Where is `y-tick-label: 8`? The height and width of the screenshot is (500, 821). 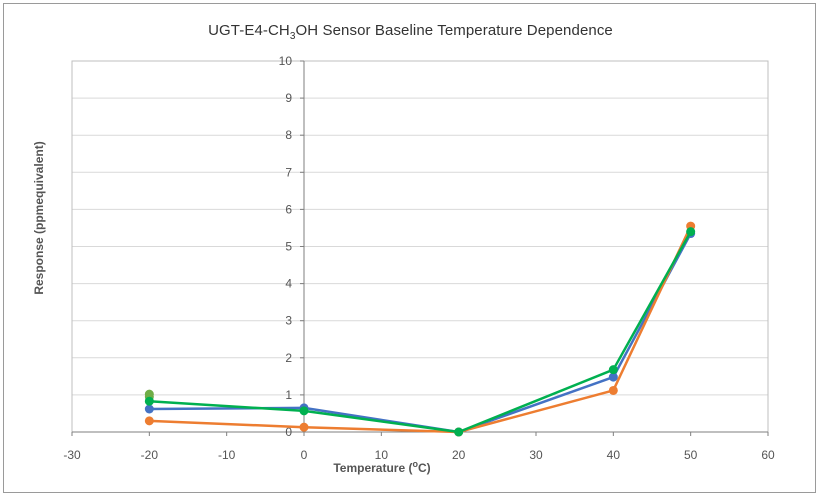
y-tick-label: 8 is located at coordinates (288, 135).